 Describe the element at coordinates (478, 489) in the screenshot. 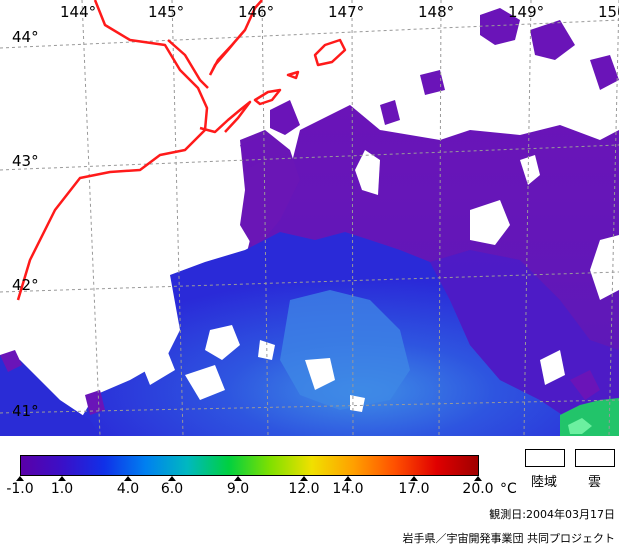

I see `tick-label: 20.0` at that location.